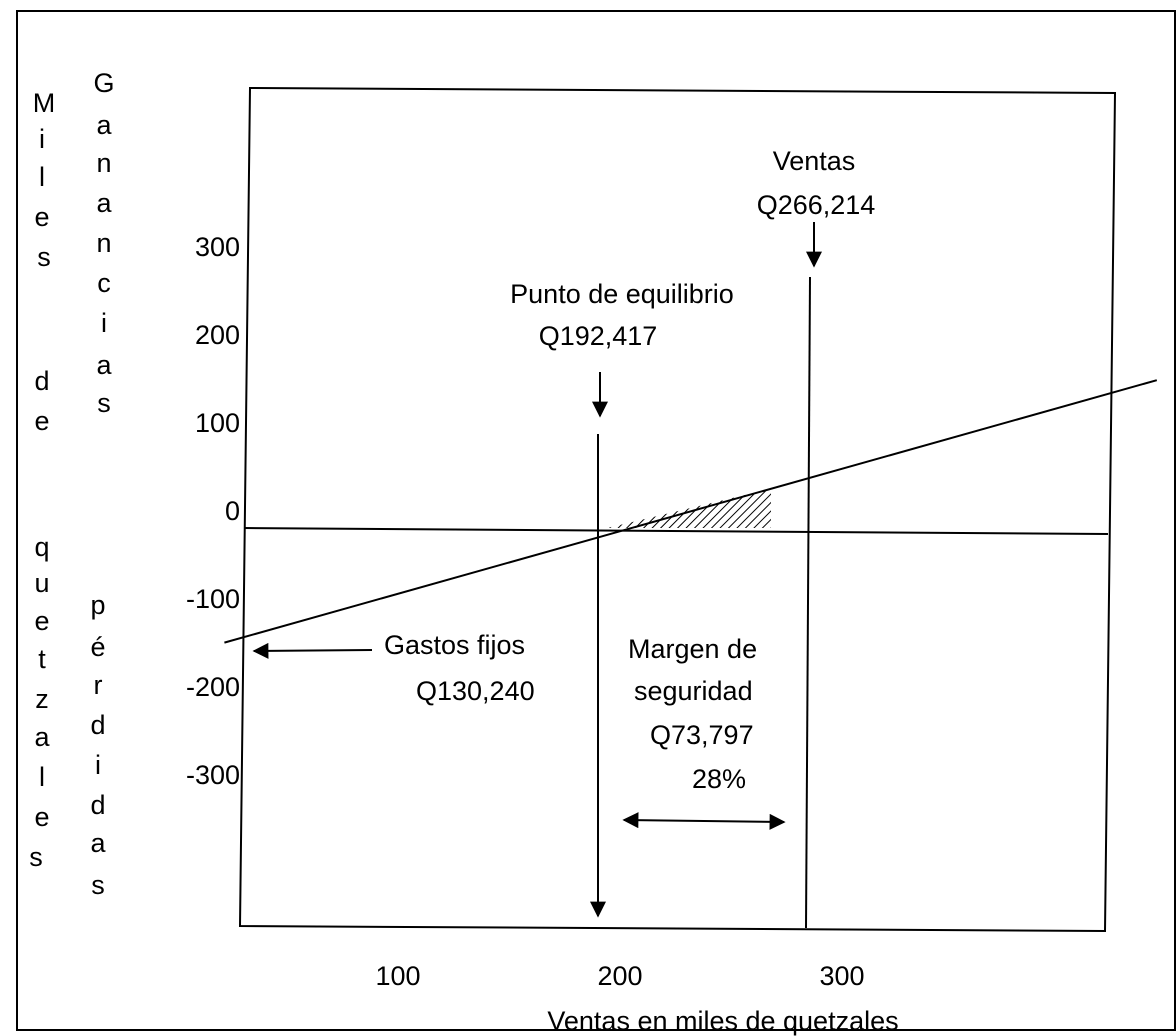  What do you see at coordinates (213, 775) in the screenshot?
I see `y-tick-label: -300` at bounding box center [213, 775].